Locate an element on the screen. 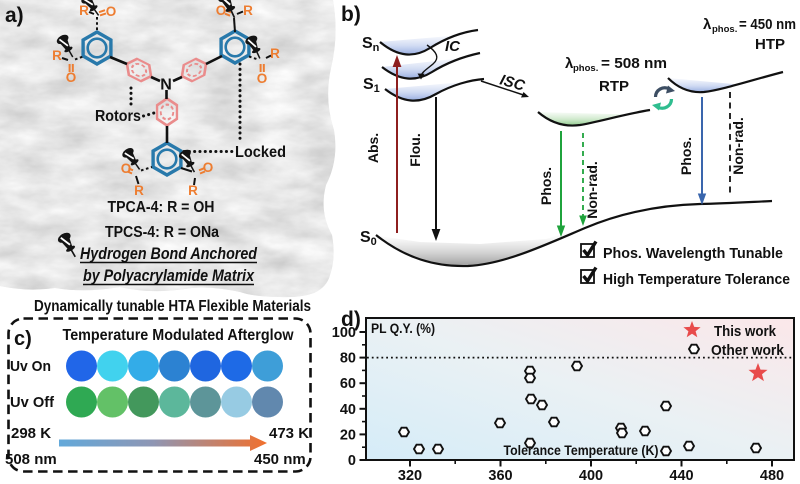 The image size is (800, 484). svg-text: TPCA-4: R = OH is located at coordinates (161, 207).